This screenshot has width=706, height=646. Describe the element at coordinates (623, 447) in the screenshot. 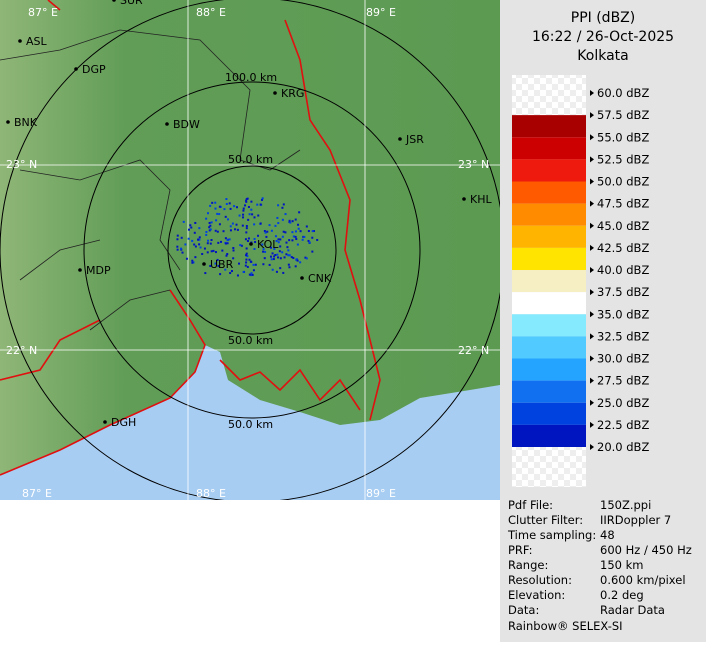

I see `legend-label: 20.0 dBZ` at that location.